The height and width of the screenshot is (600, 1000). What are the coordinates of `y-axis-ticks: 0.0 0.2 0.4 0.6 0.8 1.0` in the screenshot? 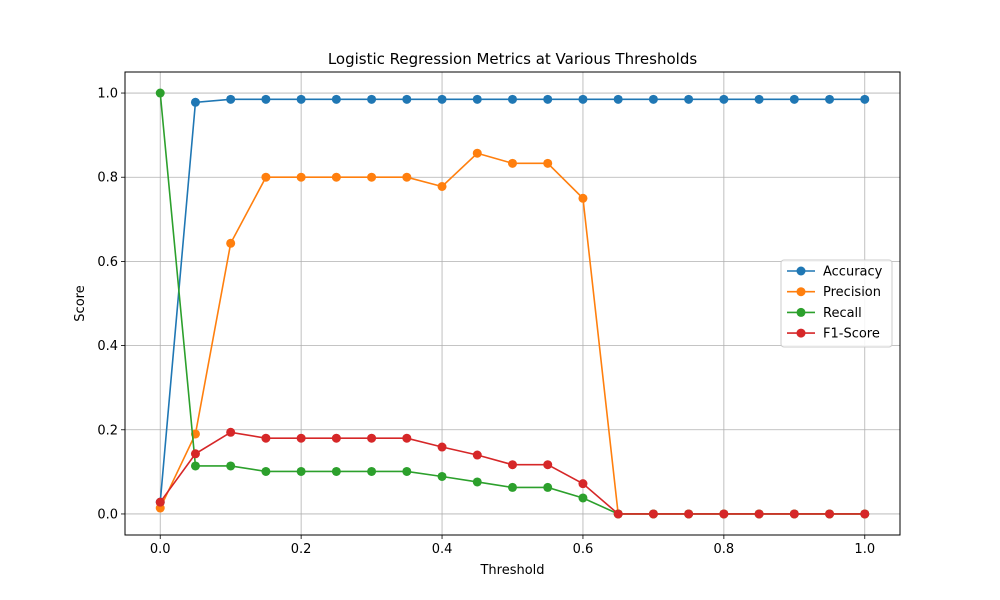 It's located at (111, 304).